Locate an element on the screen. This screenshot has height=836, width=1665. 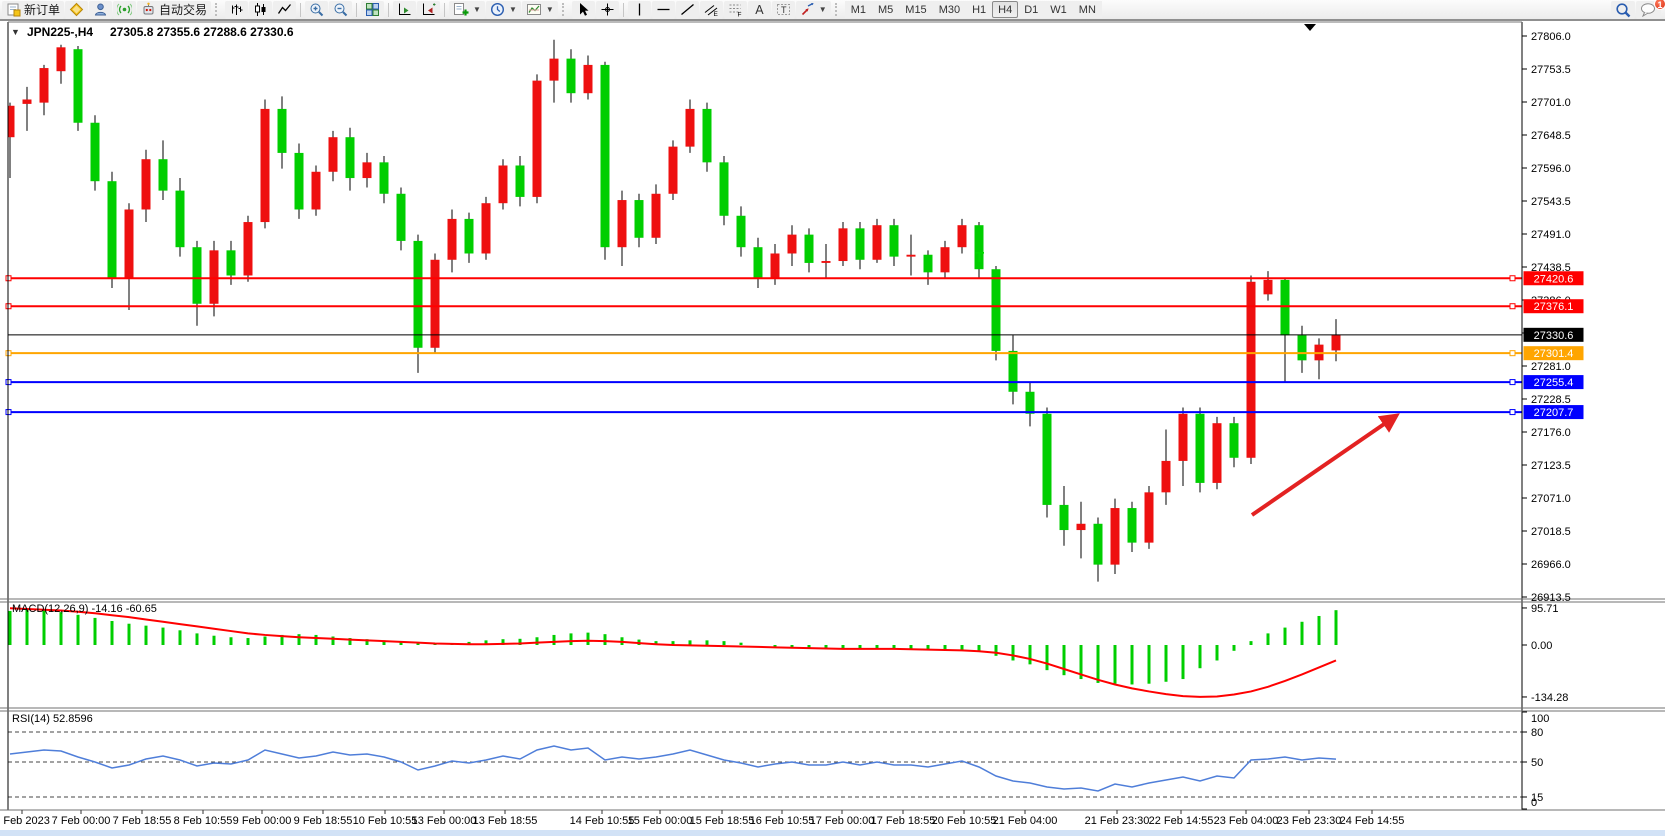
bar-chart-button is located at coordinates (237, 9).